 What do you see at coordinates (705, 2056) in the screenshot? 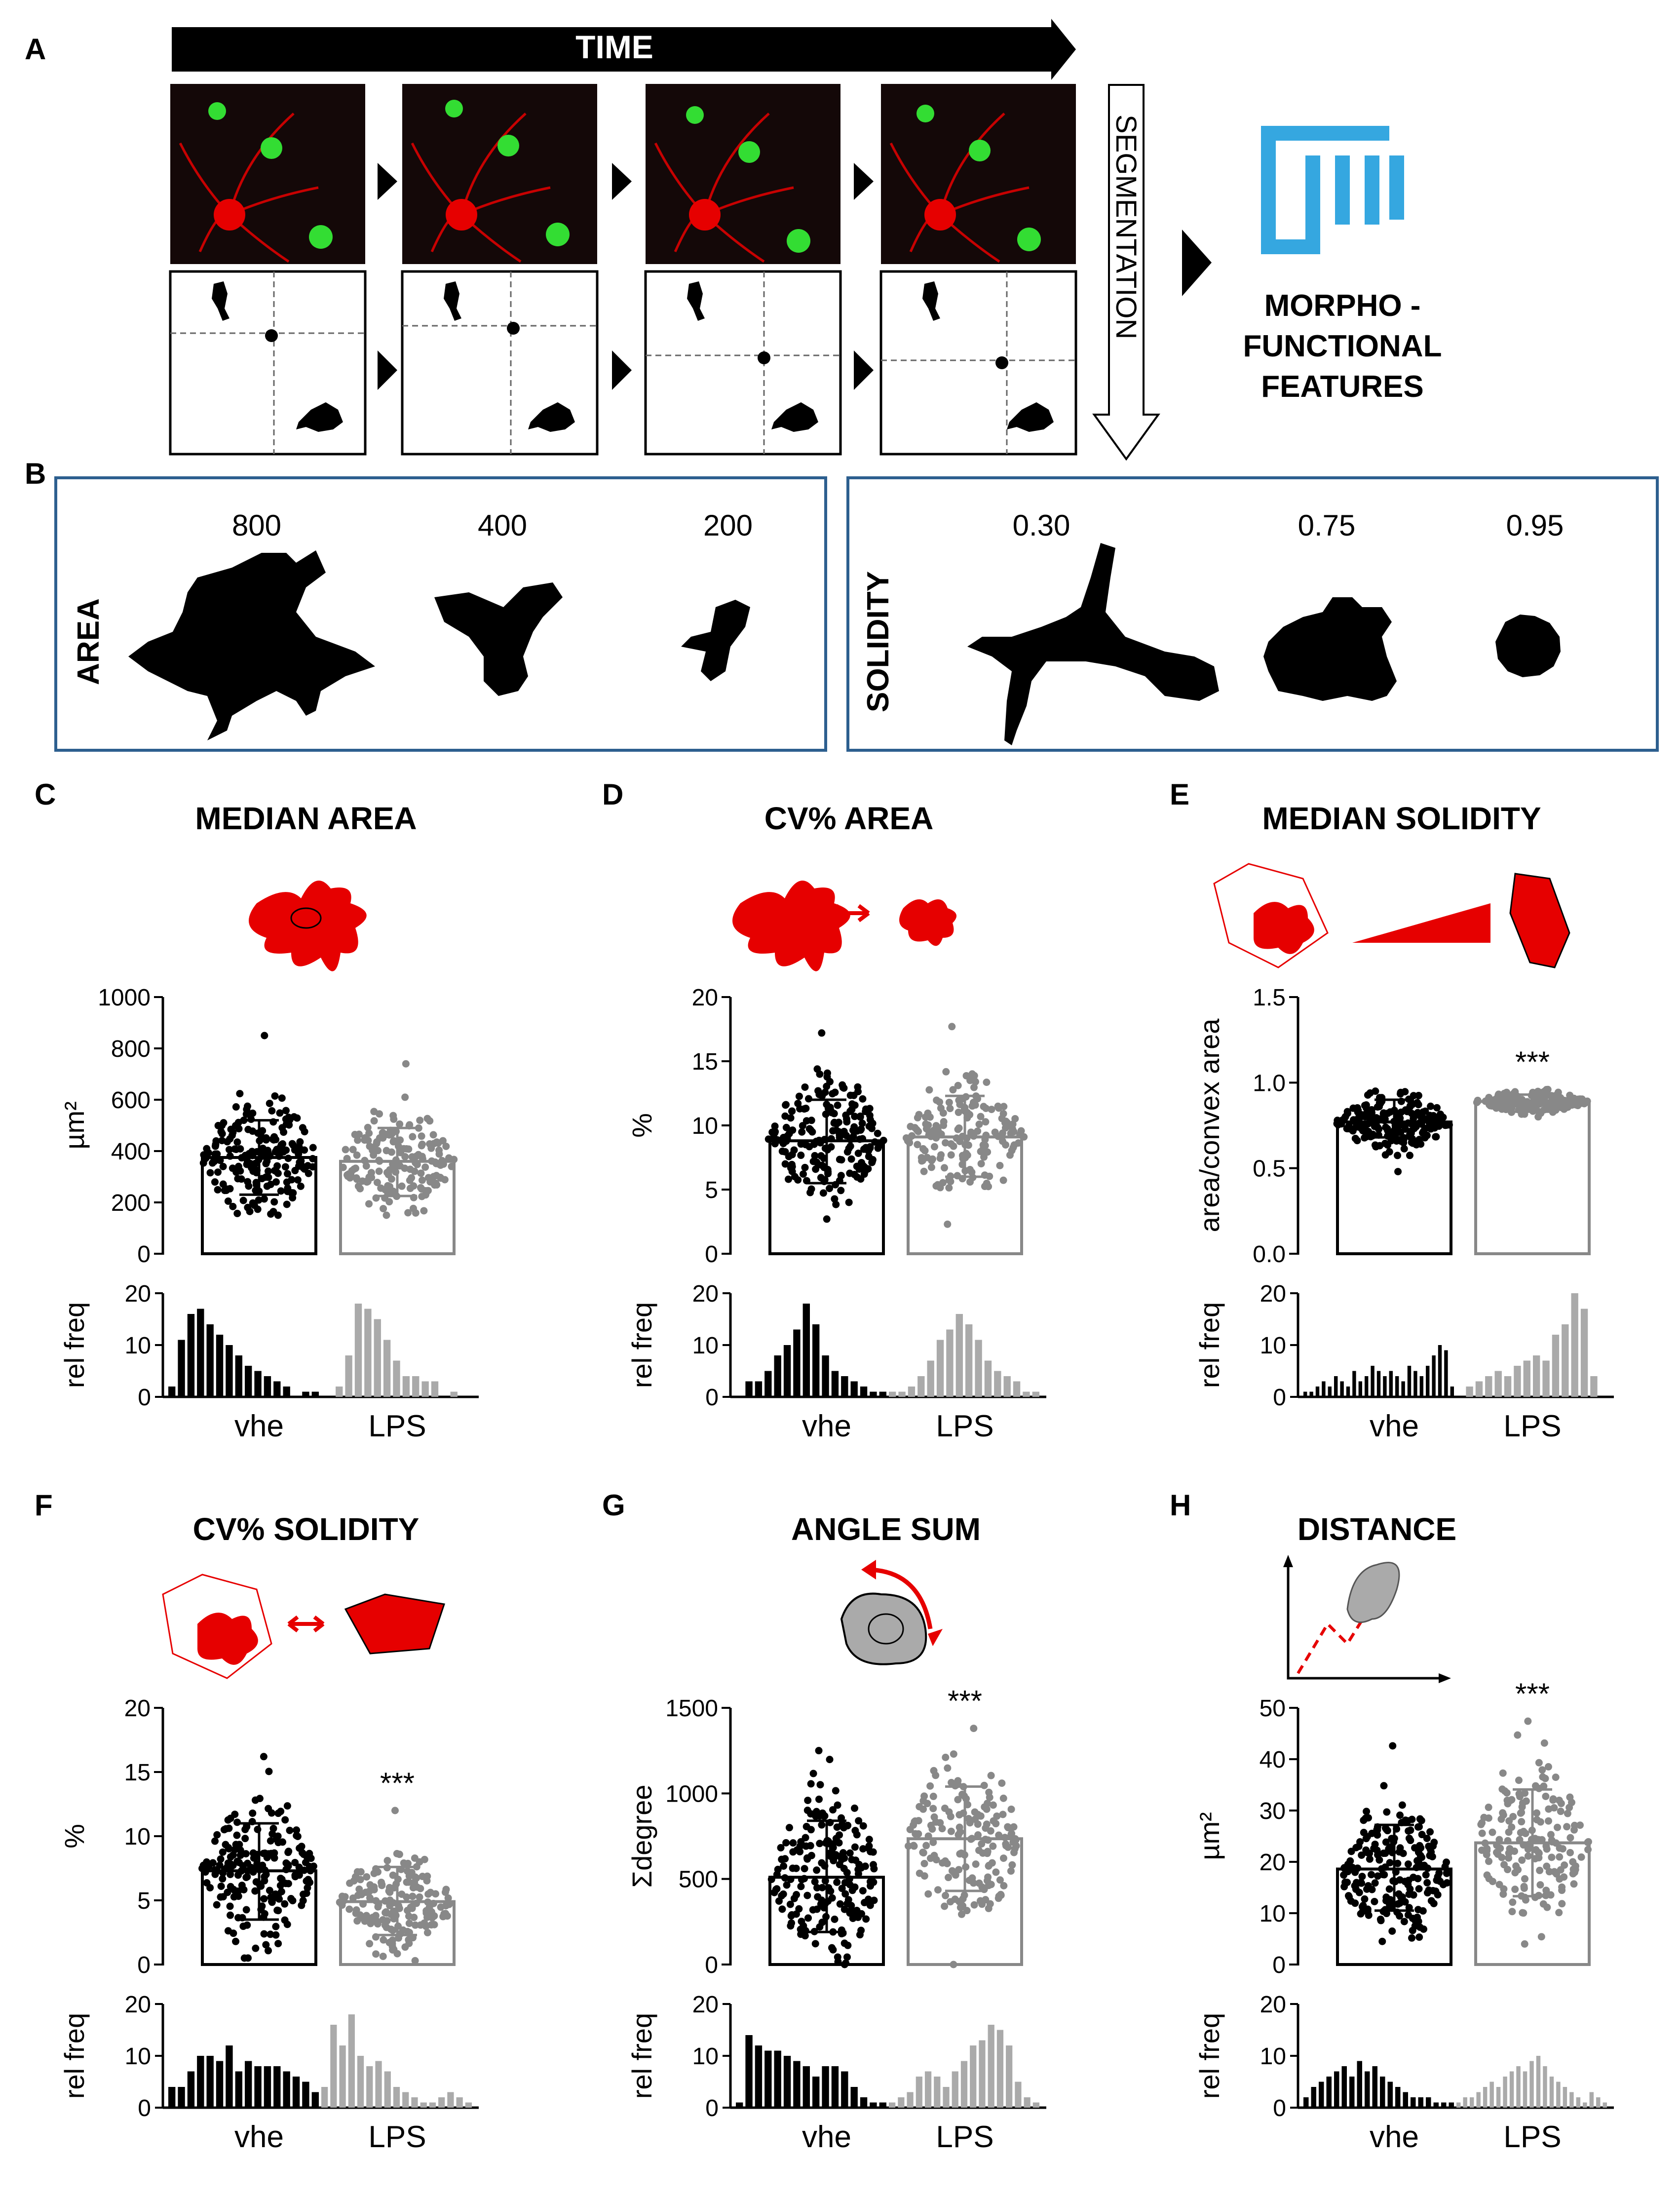
I see `hist-y-tick-label: 10` at bounding box center [705, 2056].